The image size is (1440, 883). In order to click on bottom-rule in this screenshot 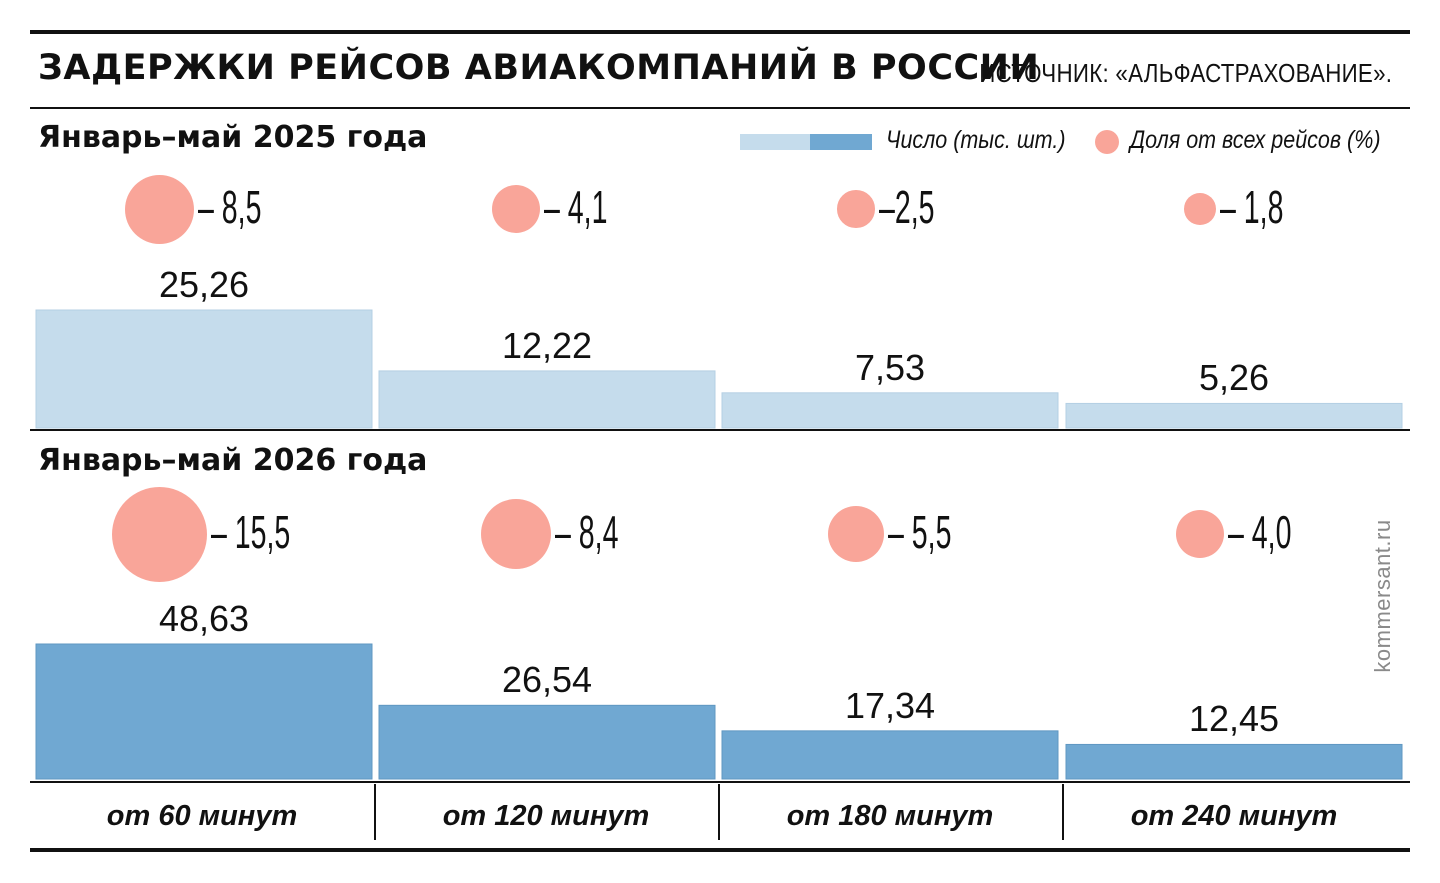, I will do `click(720, 850)`.